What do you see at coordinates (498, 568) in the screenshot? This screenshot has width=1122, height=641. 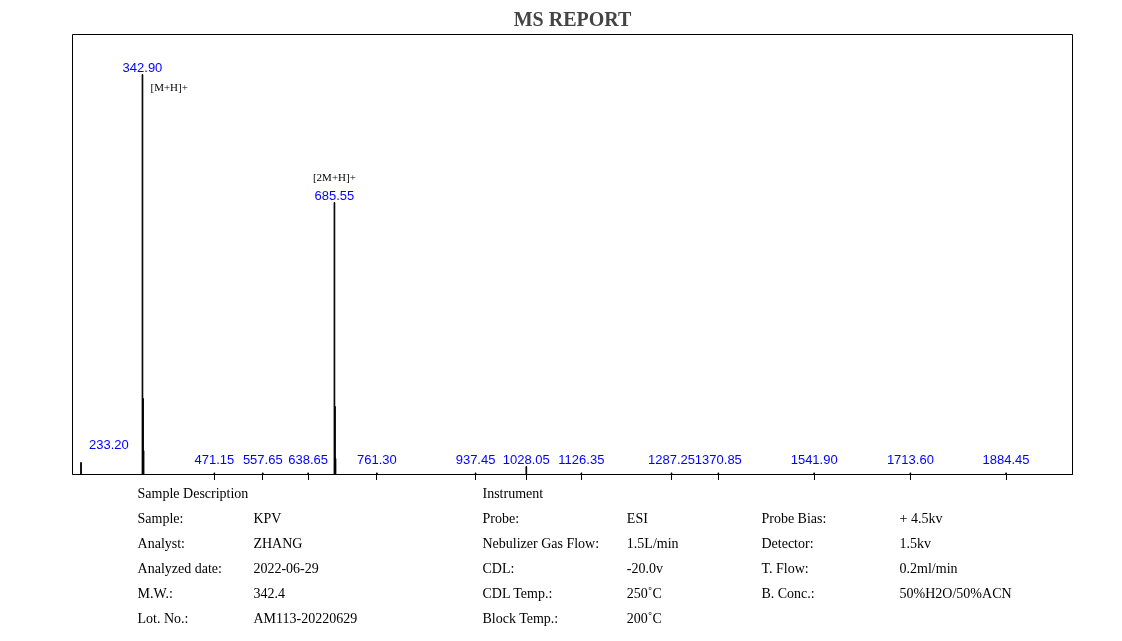 I see `text: CDL:` at bounding box center [498, 568].